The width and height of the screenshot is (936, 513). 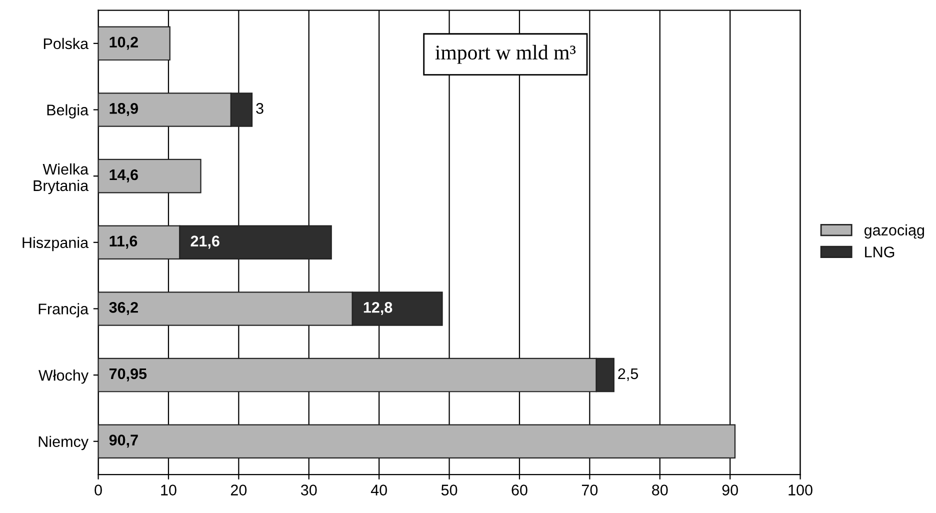 I want to click on data-label: 2,5, so click(x=628, y=374).